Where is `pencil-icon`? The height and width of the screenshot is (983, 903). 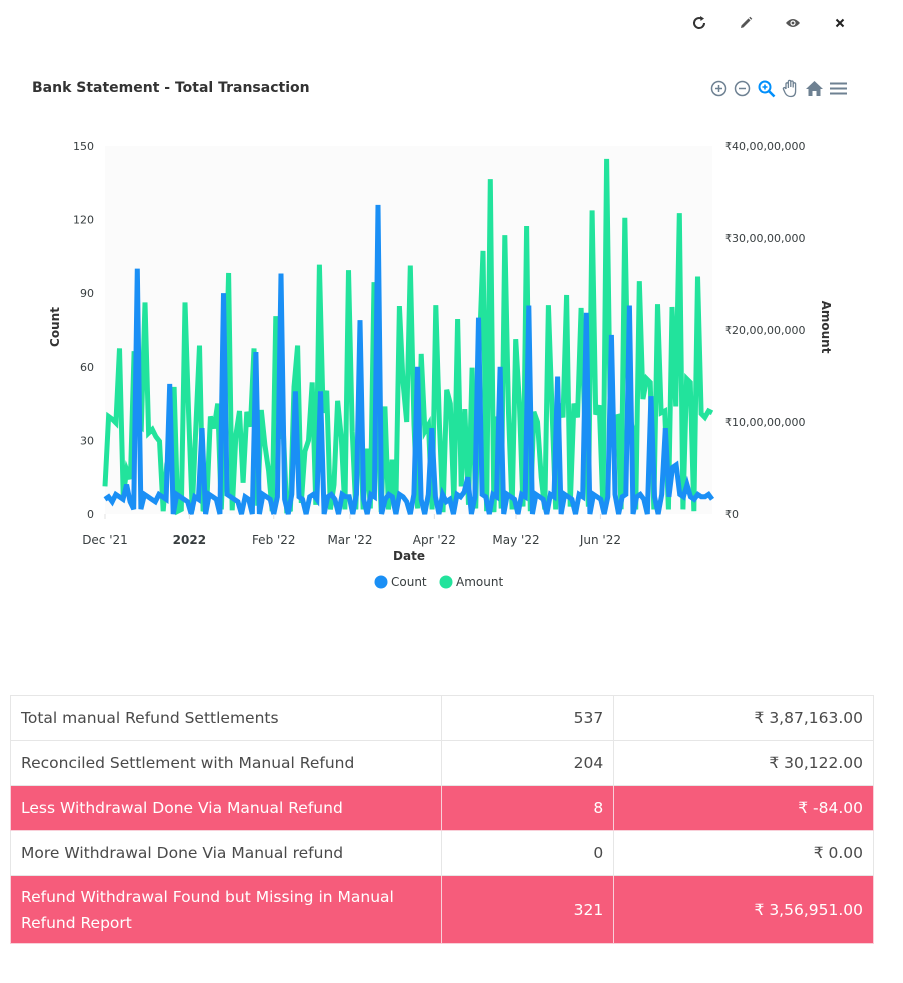 pencil-icon is located at coordinates (746, 22).